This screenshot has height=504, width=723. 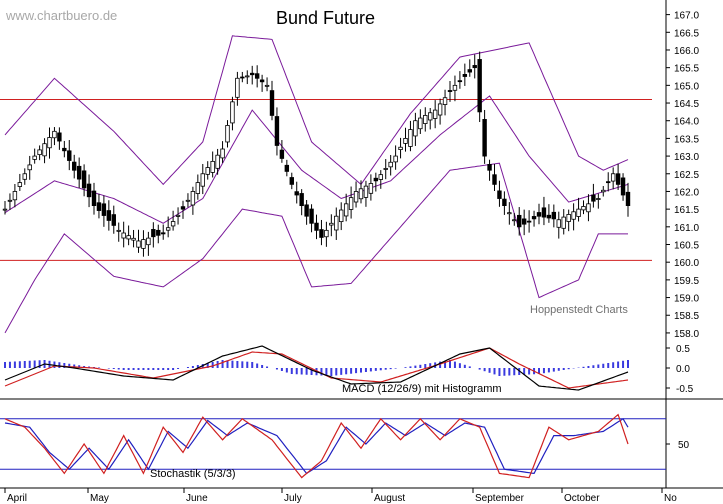 I want to click on y-tick-label: 166.0, so click(x=686, y=51).